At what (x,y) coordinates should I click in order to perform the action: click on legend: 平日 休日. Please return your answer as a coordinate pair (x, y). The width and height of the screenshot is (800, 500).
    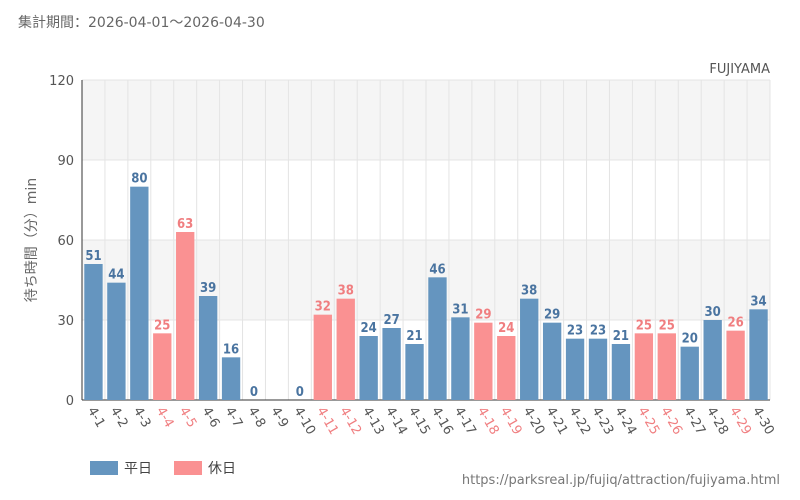
    Looking at the image, I should click on (174, 468).